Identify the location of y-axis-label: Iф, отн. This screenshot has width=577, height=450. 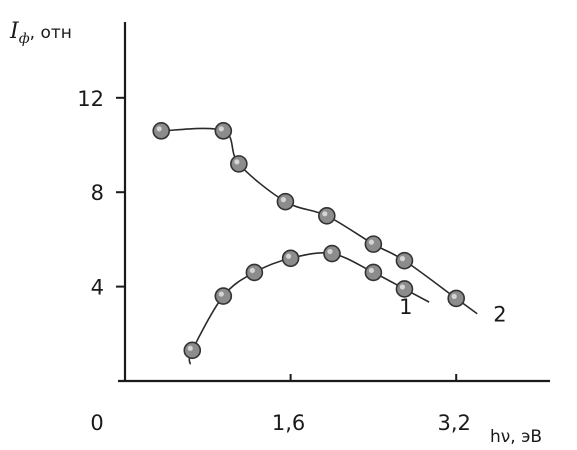
(40, 33).